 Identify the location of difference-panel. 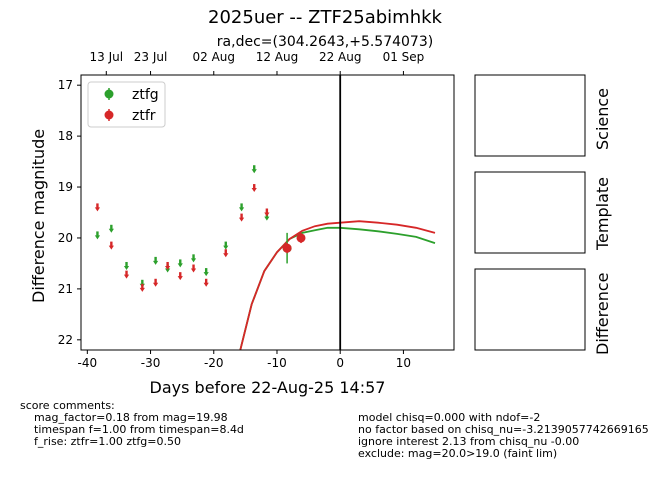
(530, 309).